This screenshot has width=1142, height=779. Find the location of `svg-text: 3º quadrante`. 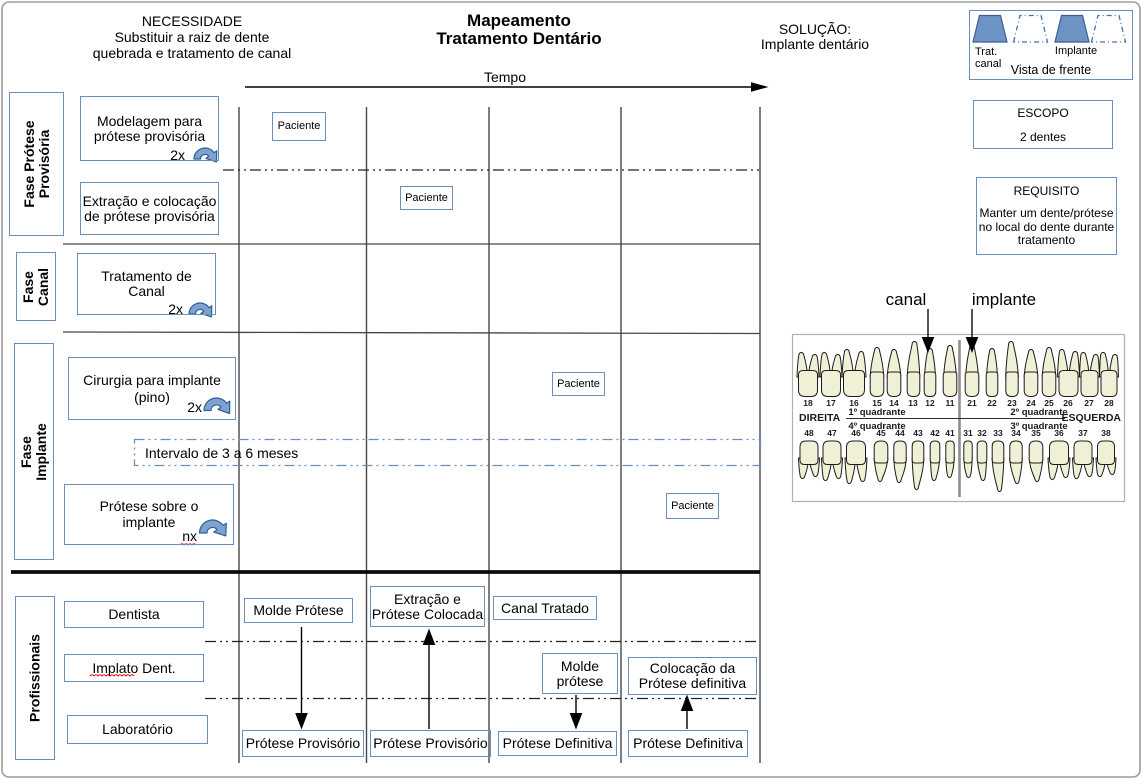

svg-text: 3º quadrante is located at coordinates (1038, 426).